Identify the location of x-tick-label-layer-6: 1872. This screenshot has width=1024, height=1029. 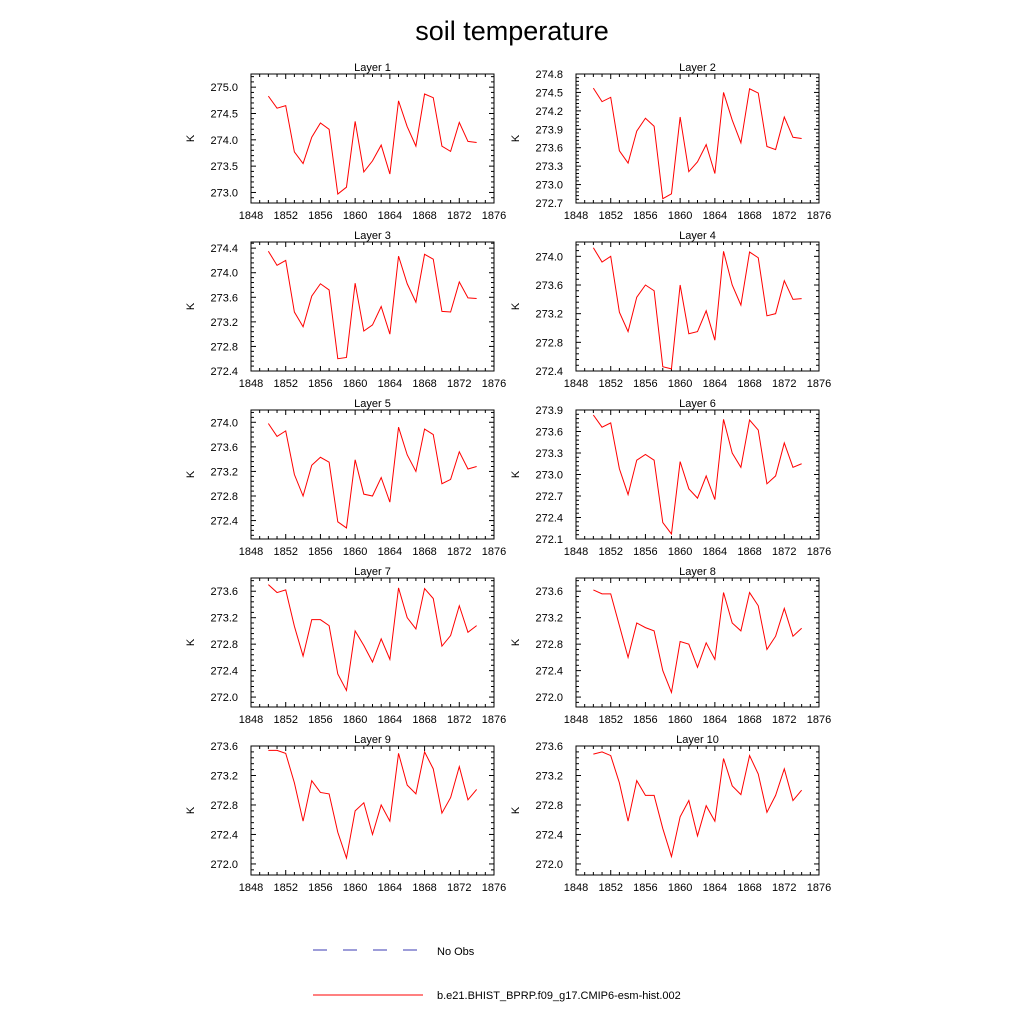
(784, 552).